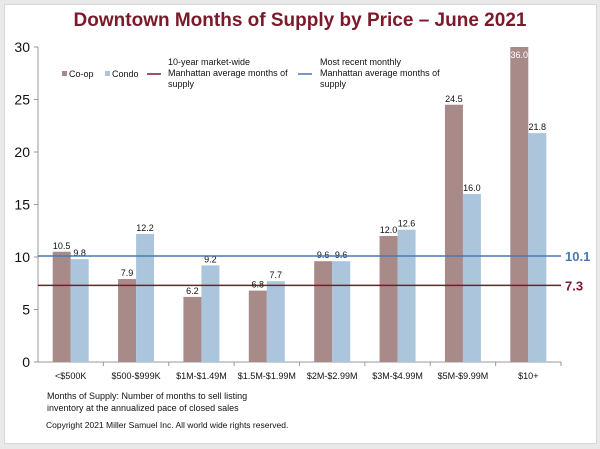  Describe the element at coordinates (361, 62) in the screenshot. I see `legend-label: Most recent monthly` at that location.